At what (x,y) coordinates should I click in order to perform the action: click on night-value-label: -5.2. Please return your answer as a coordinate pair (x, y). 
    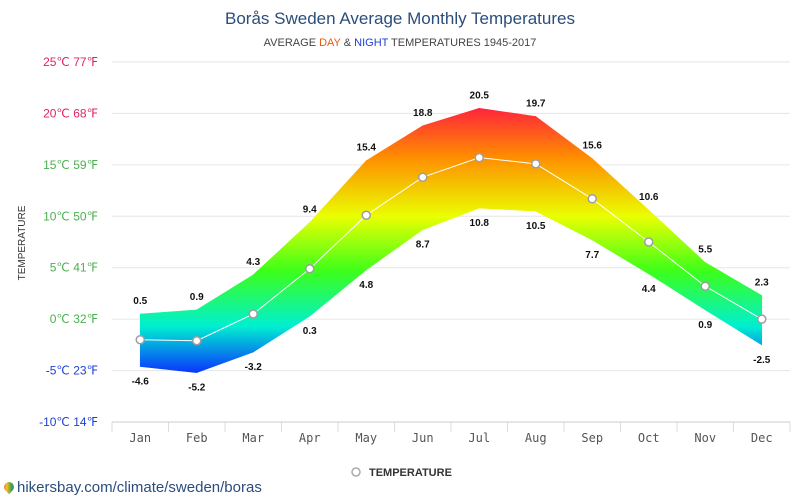
    Looking at the image, I should click on (197, 388).